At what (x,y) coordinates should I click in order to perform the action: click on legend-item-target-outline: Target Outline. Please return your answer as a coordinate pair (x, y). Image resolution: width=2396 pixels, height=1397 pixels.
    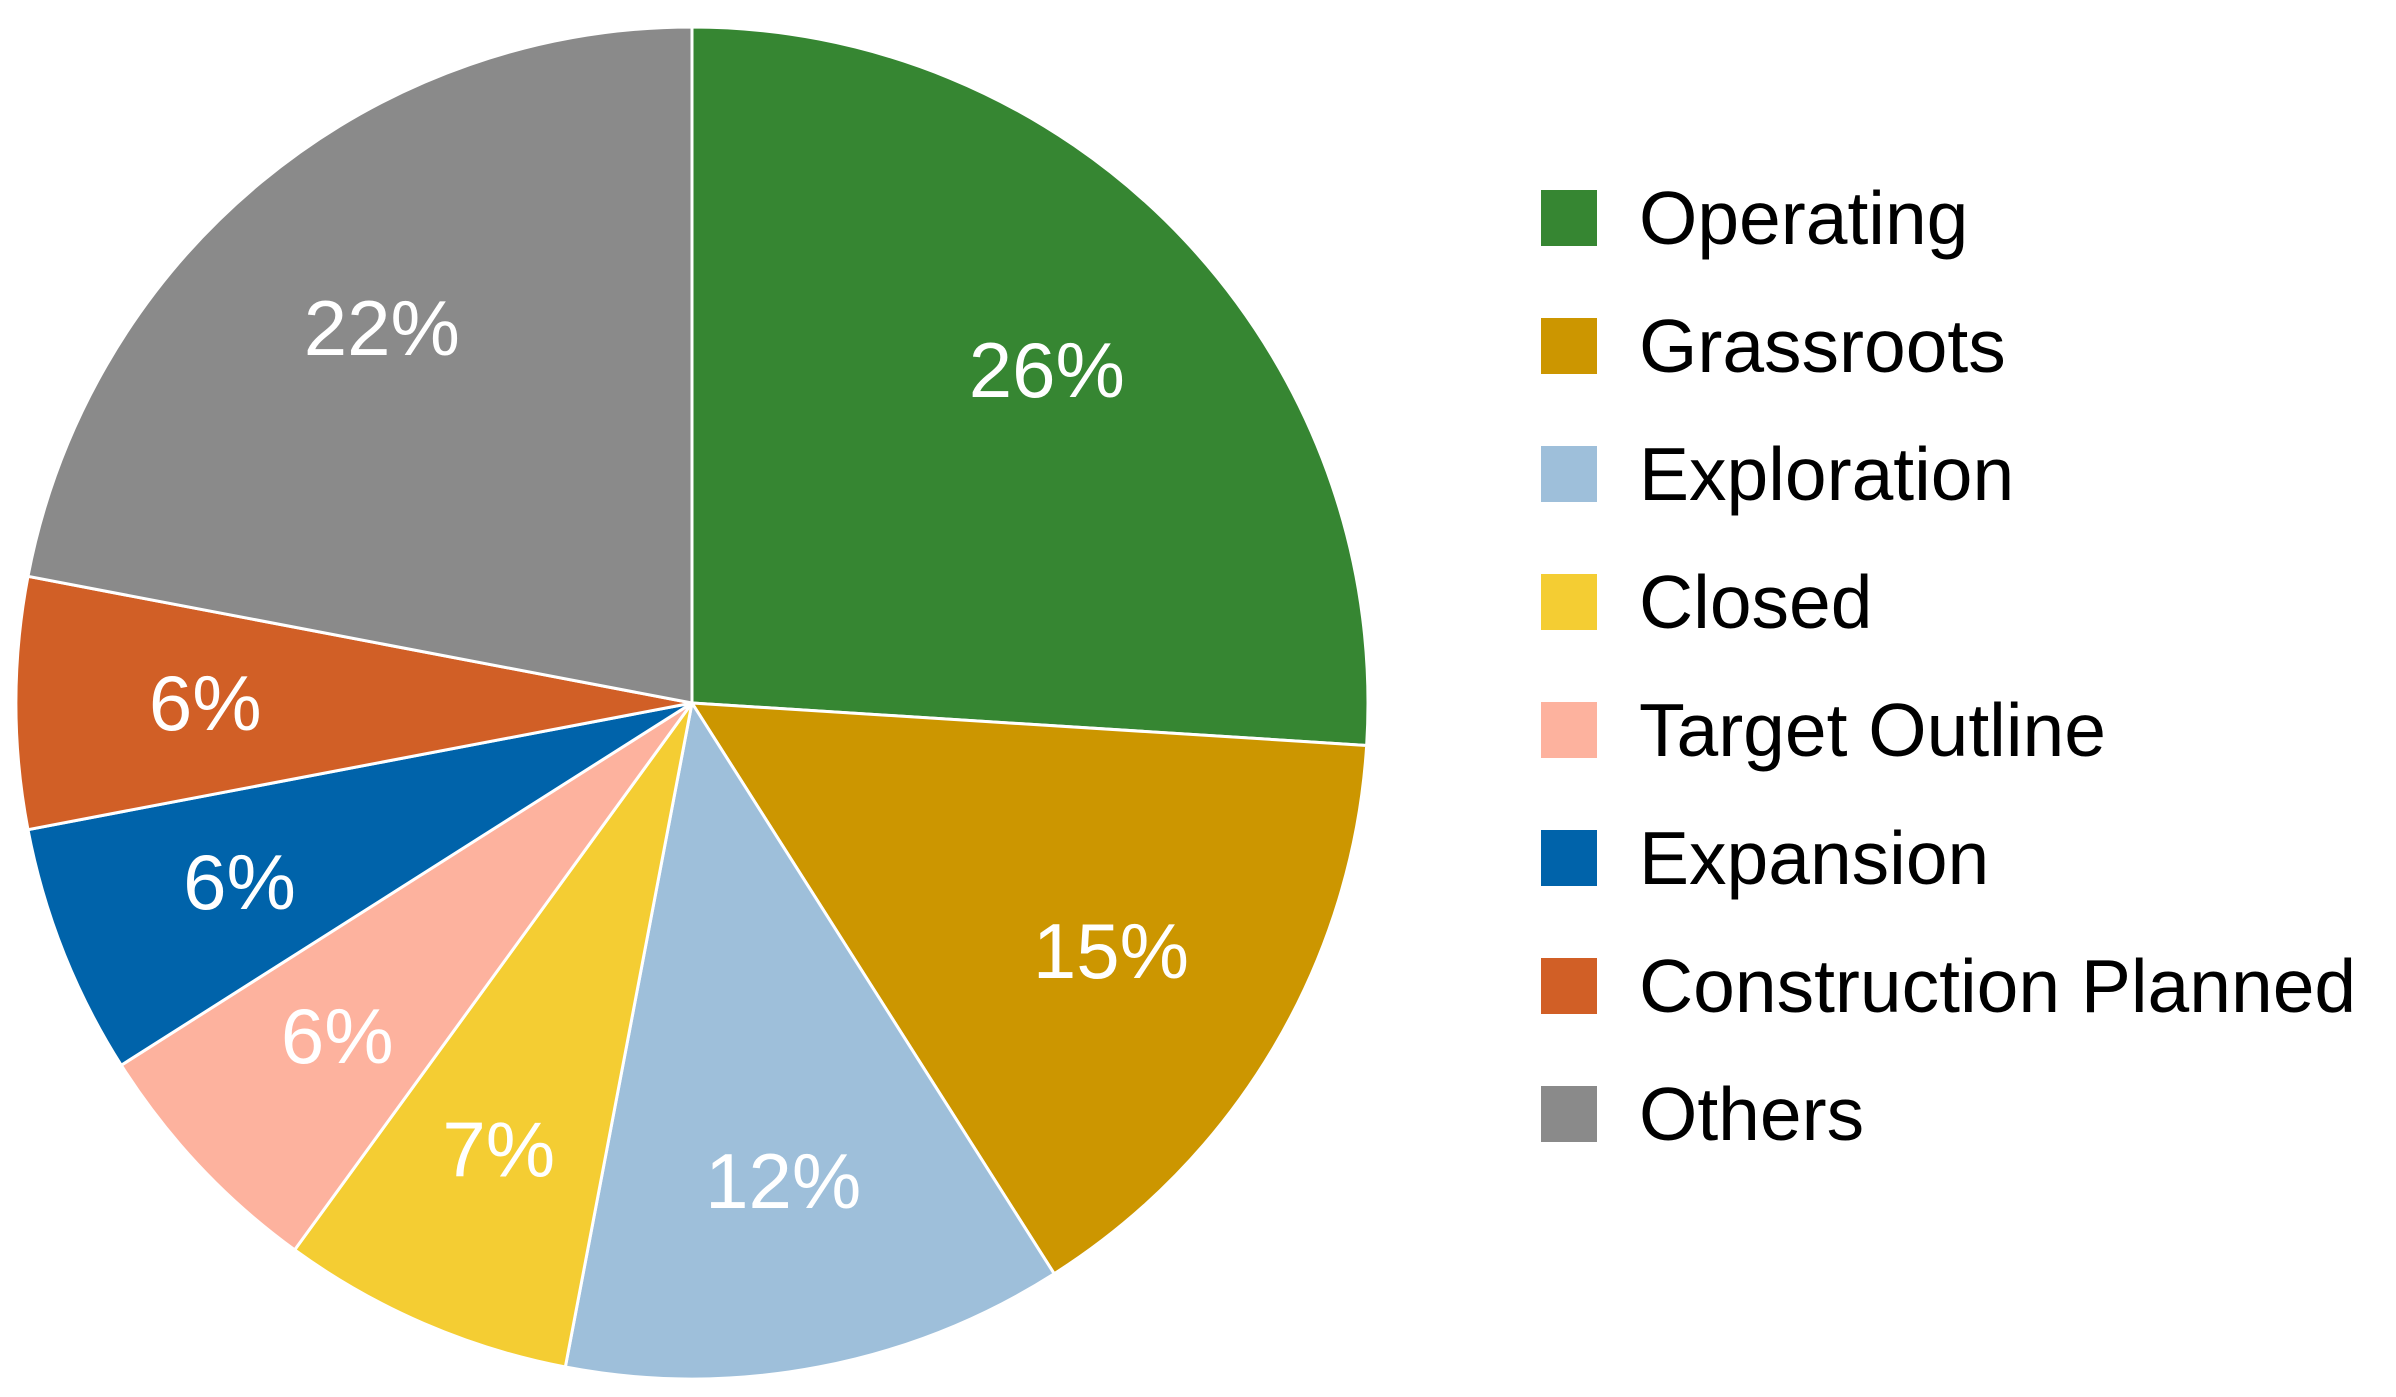
    Looking at the image, I should click on (1823, 730).